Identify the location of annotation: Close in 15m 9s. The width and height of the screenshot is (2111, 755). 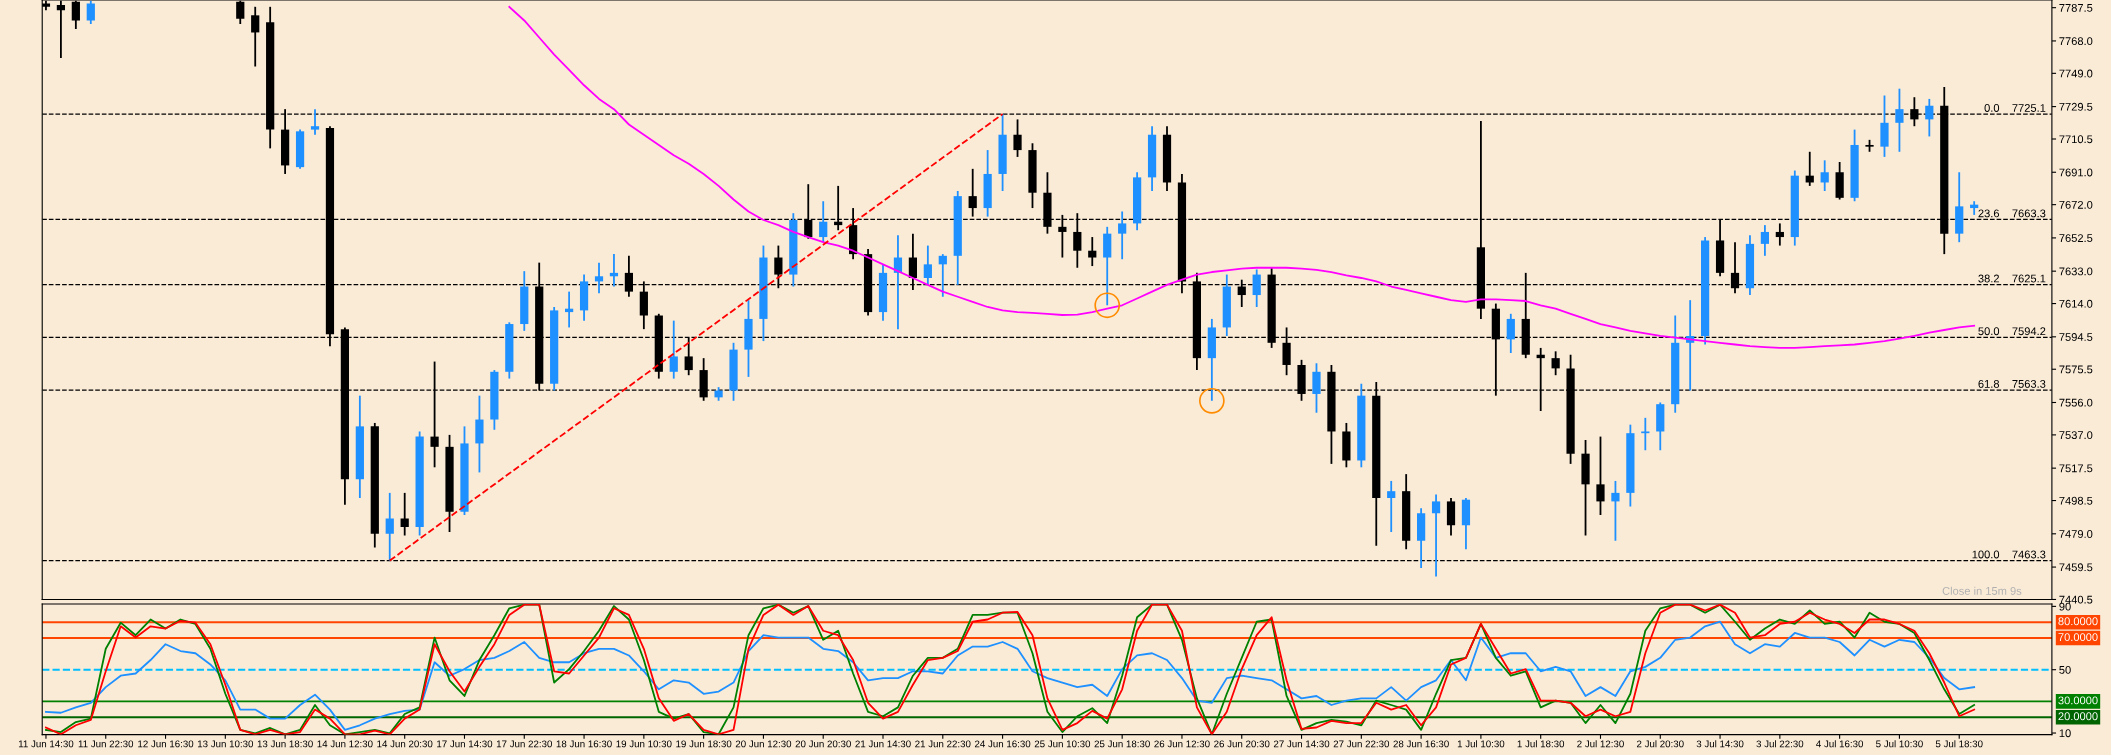
(1982, 590).